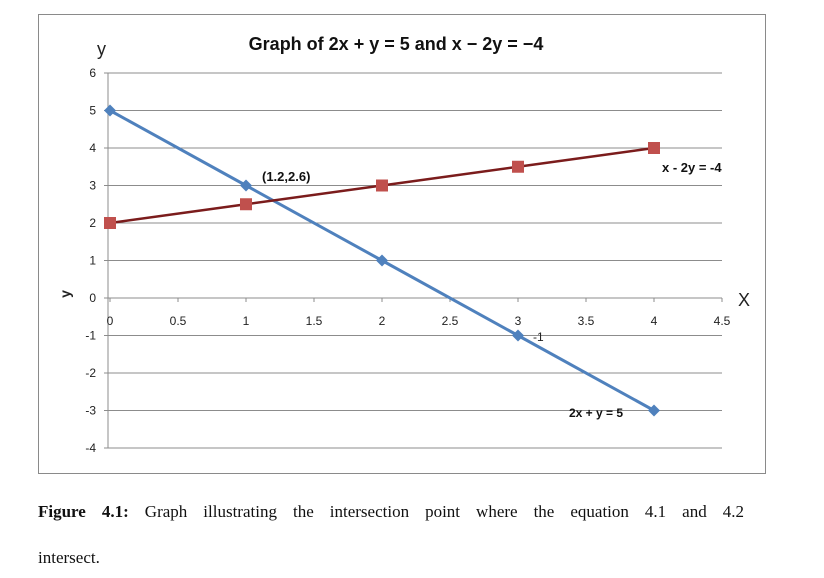 The width and height of the screenshot is (824, 578). I want to click on y-axis-label-top: y, so click(101, 49).